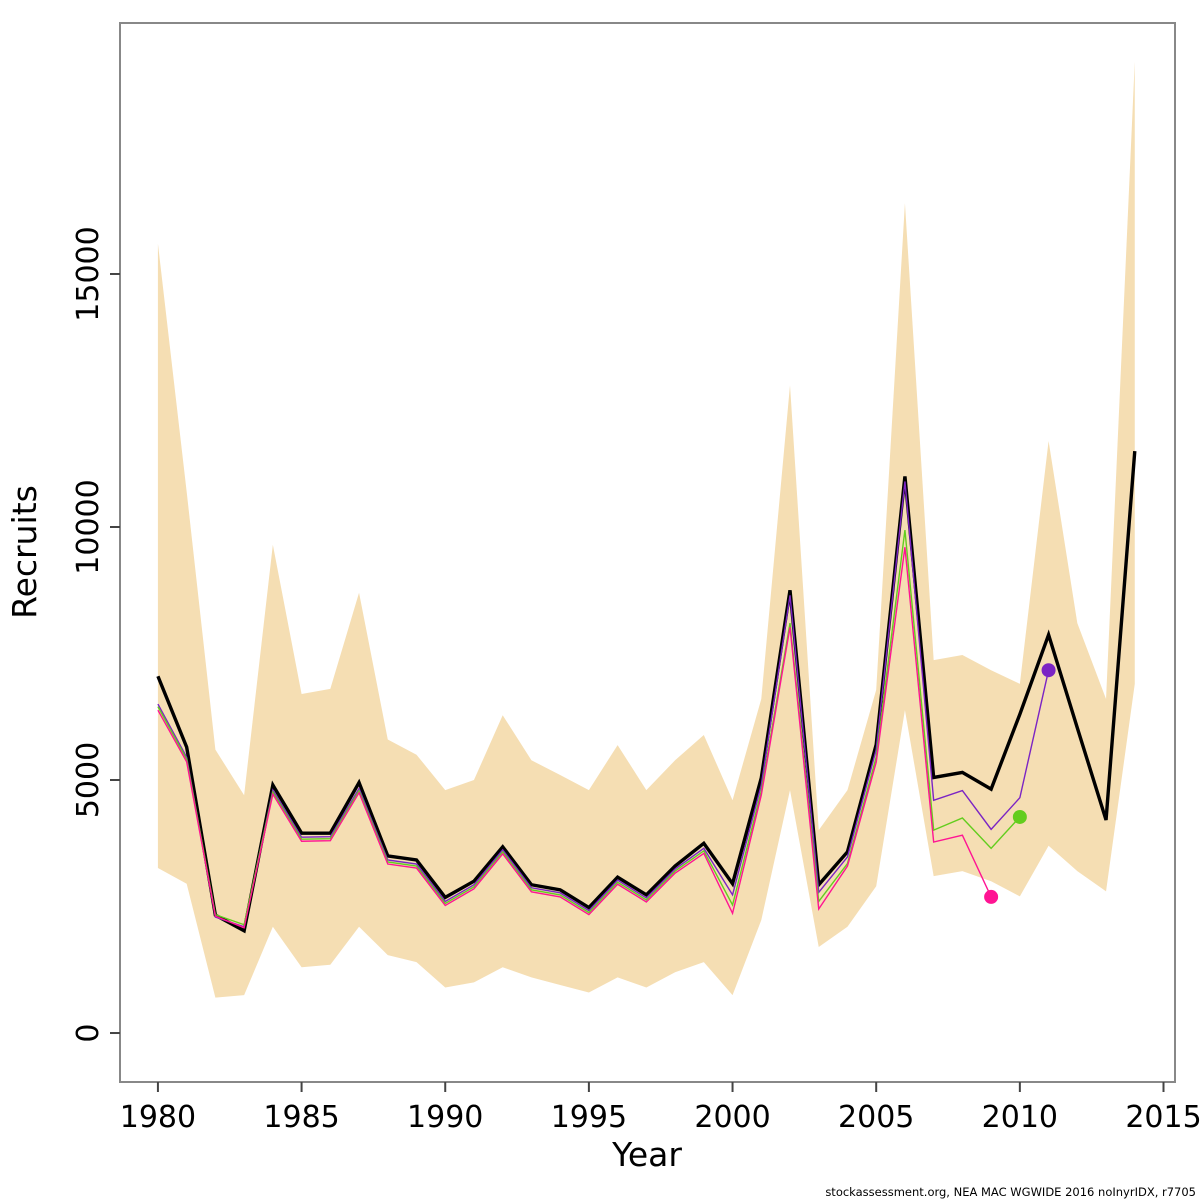 This screenshot has width=1200, height=1204. Describe the element at coordinates (88, 780) in the screenshot. I see `y-tick-label: 5000` at that location.